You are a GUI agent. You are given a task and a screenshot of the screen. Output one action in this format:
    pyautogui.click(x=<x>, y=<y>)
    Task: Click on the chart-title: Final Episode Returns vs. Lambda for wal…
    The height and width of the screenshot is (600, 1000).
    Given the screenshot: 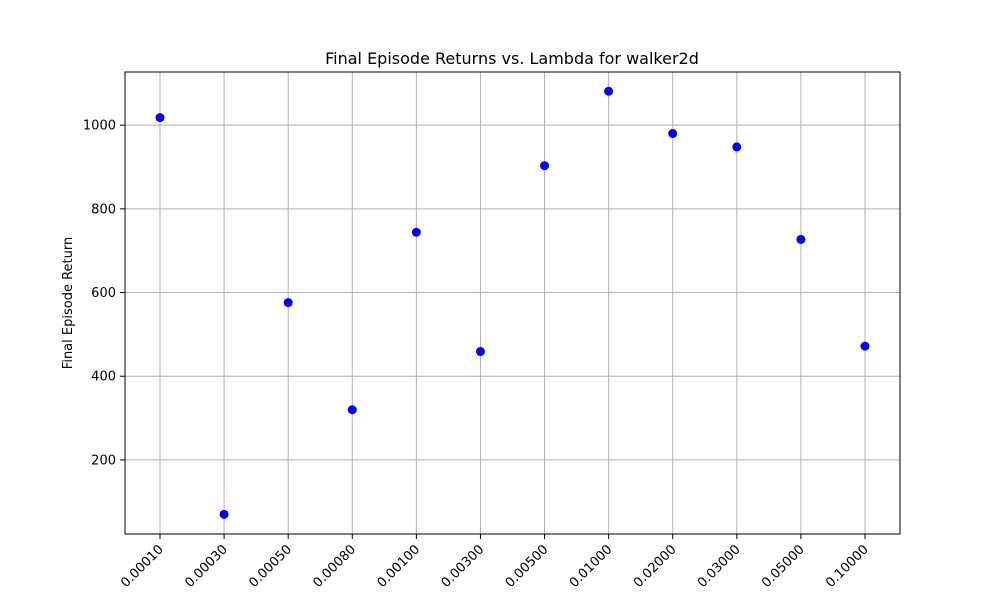 What is the action you would take?
    pyautogui.click(x=512, y=58)
    